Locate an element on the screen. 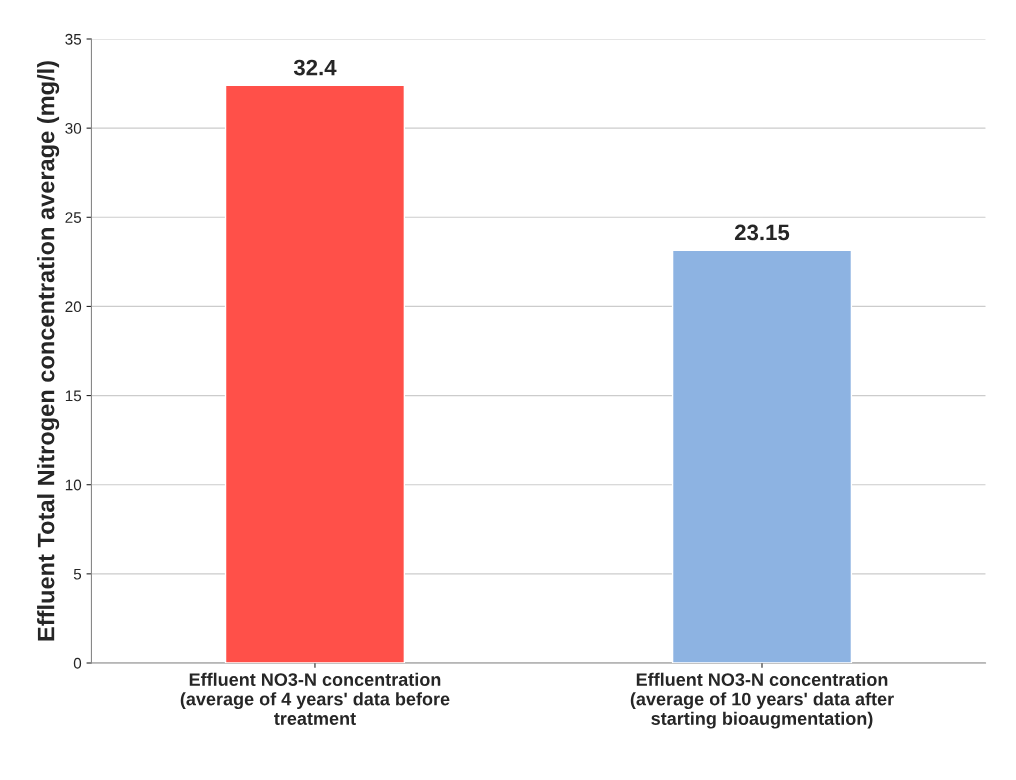  data-label: 32.4 is located at coordinates (315, 67).